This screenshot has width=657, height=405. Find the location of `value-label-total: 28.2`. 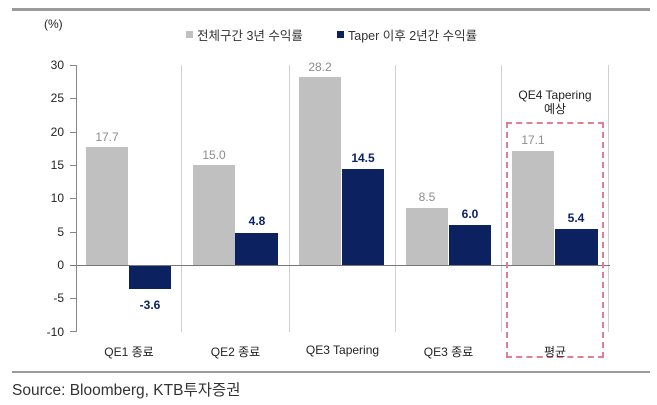

value-label-total: 28.2 is located at coordinates (320, 67).